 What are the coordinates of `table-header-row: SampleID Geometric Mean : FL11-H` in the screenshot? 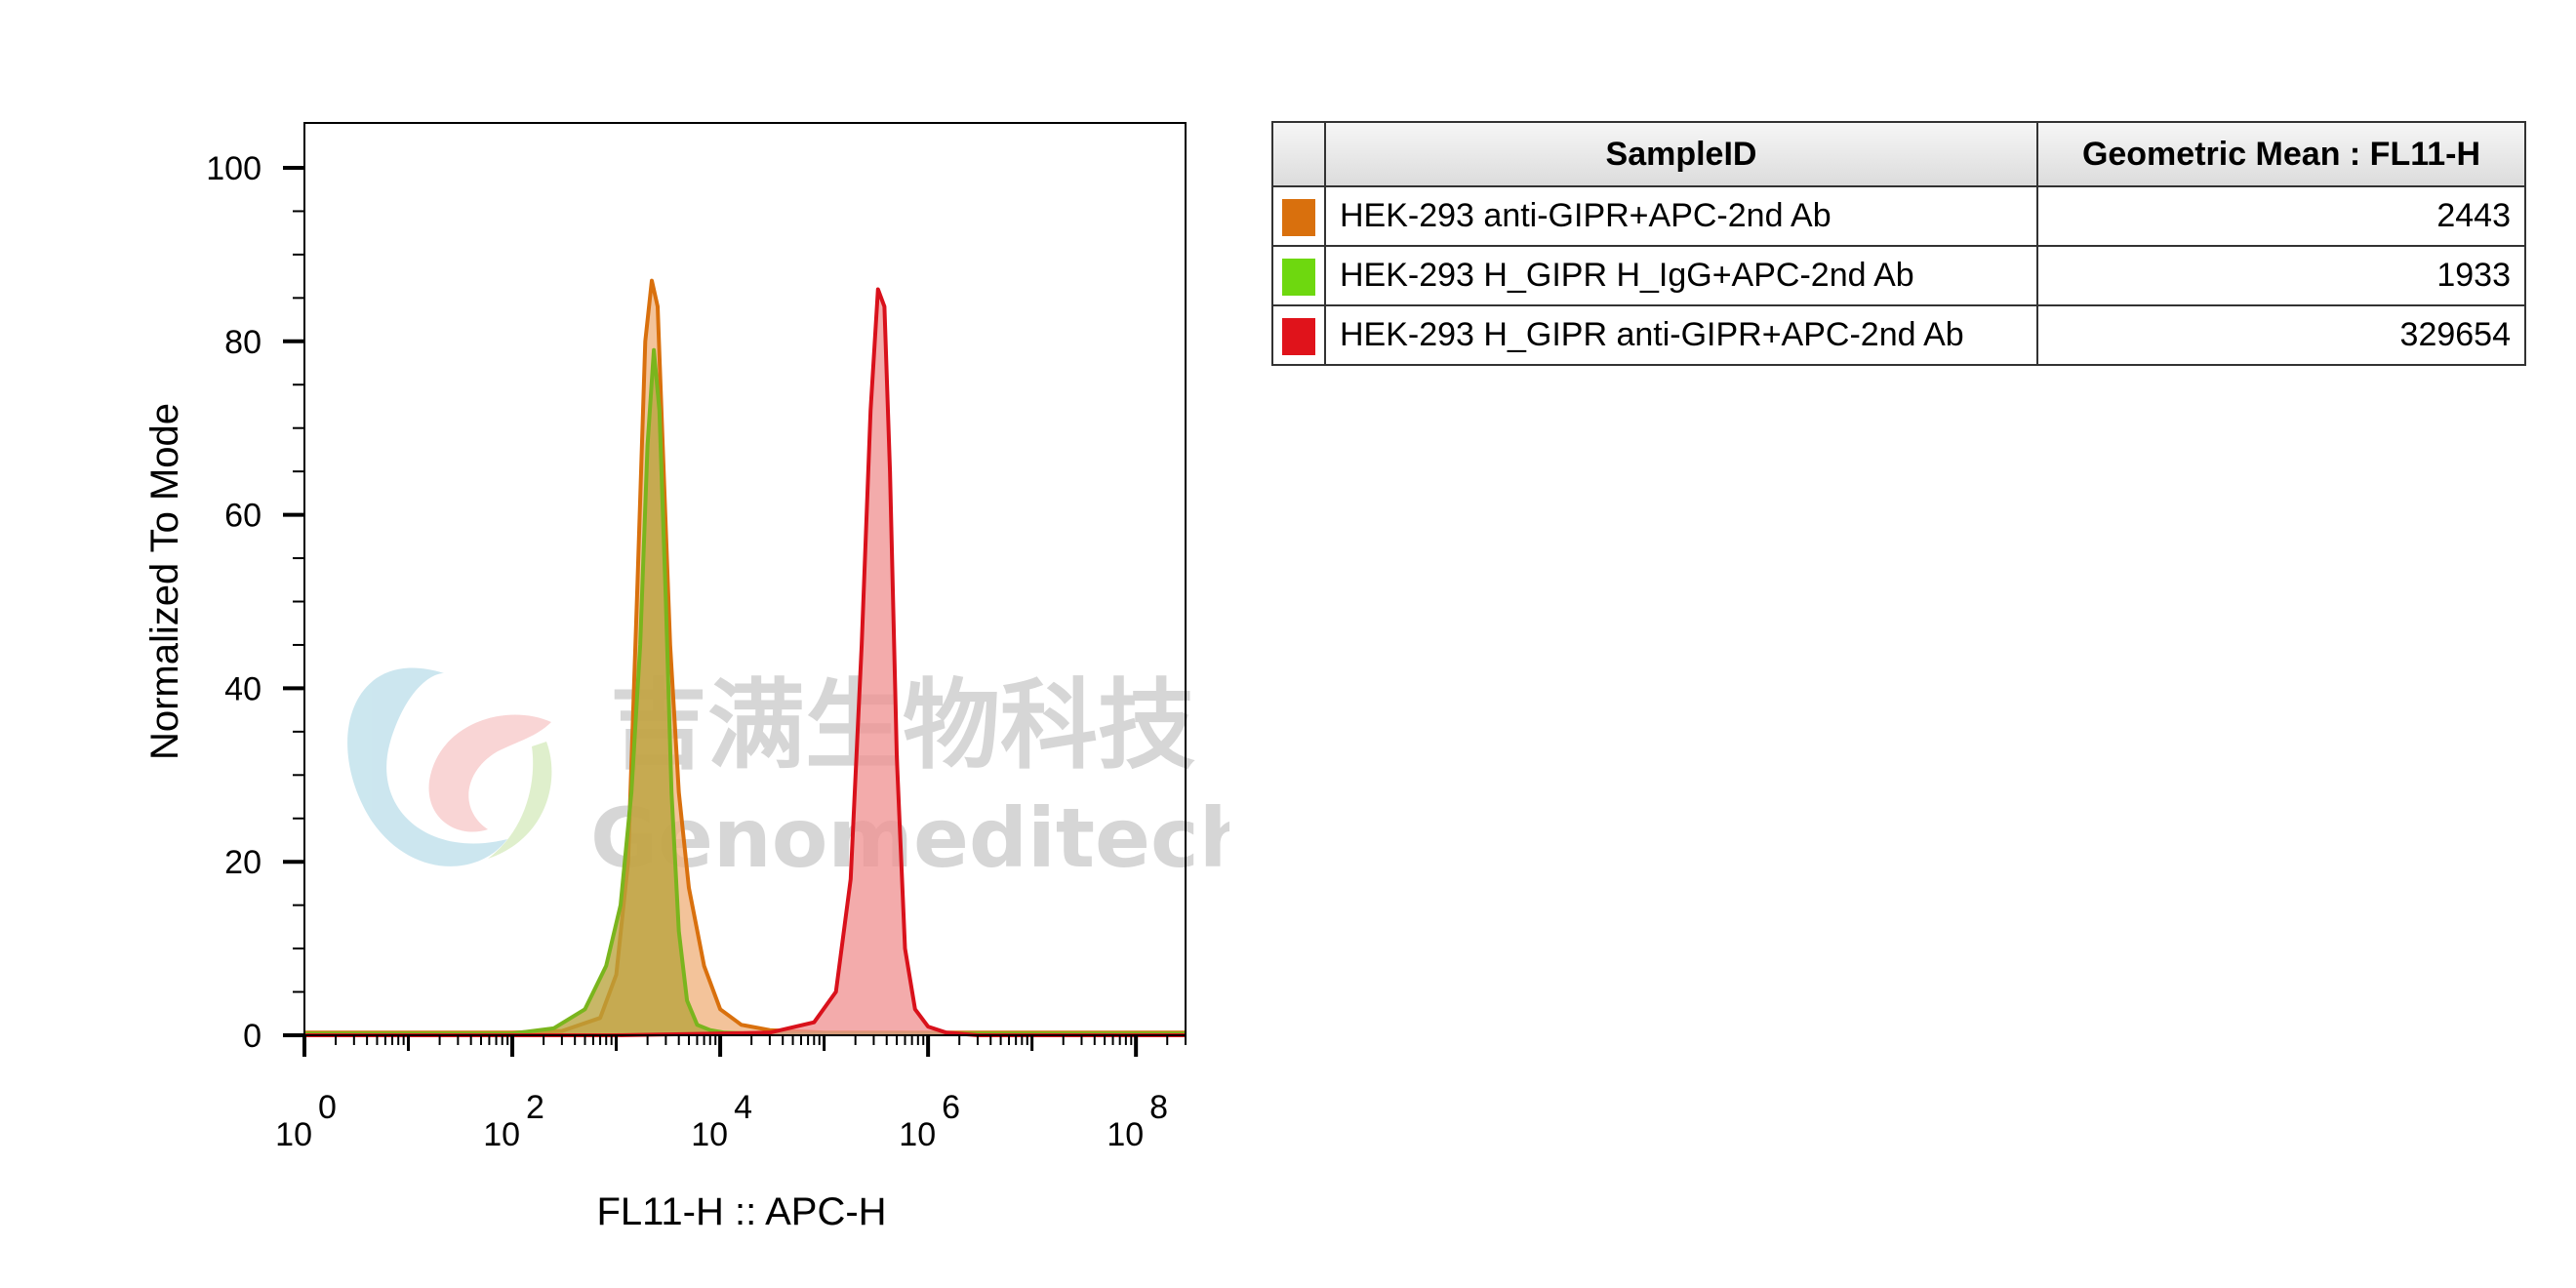 It's located at (1898, 154).